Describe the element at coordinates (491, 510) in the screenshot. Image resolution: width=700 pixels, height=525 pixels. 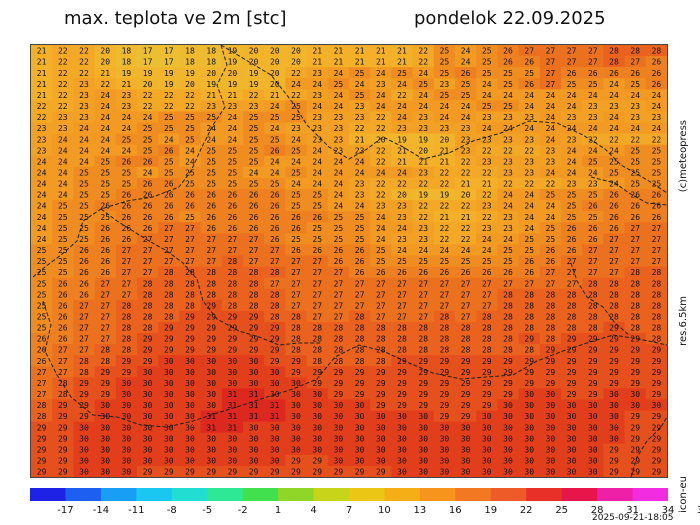
I see `legend-tick: 19` at that location.